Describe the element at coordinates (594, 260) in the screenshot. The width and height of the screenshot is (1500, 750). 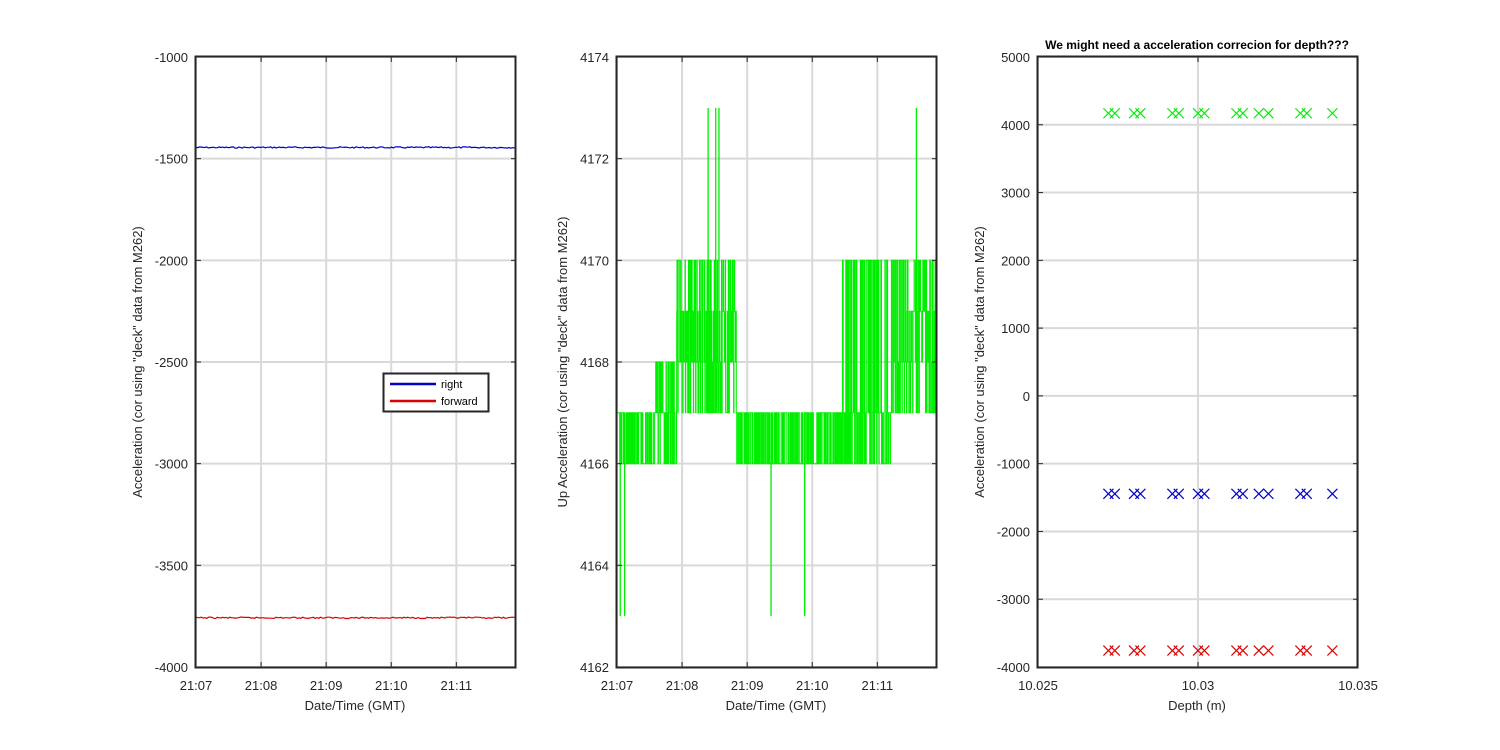
I see `y-tick-label: 4170` at that location.